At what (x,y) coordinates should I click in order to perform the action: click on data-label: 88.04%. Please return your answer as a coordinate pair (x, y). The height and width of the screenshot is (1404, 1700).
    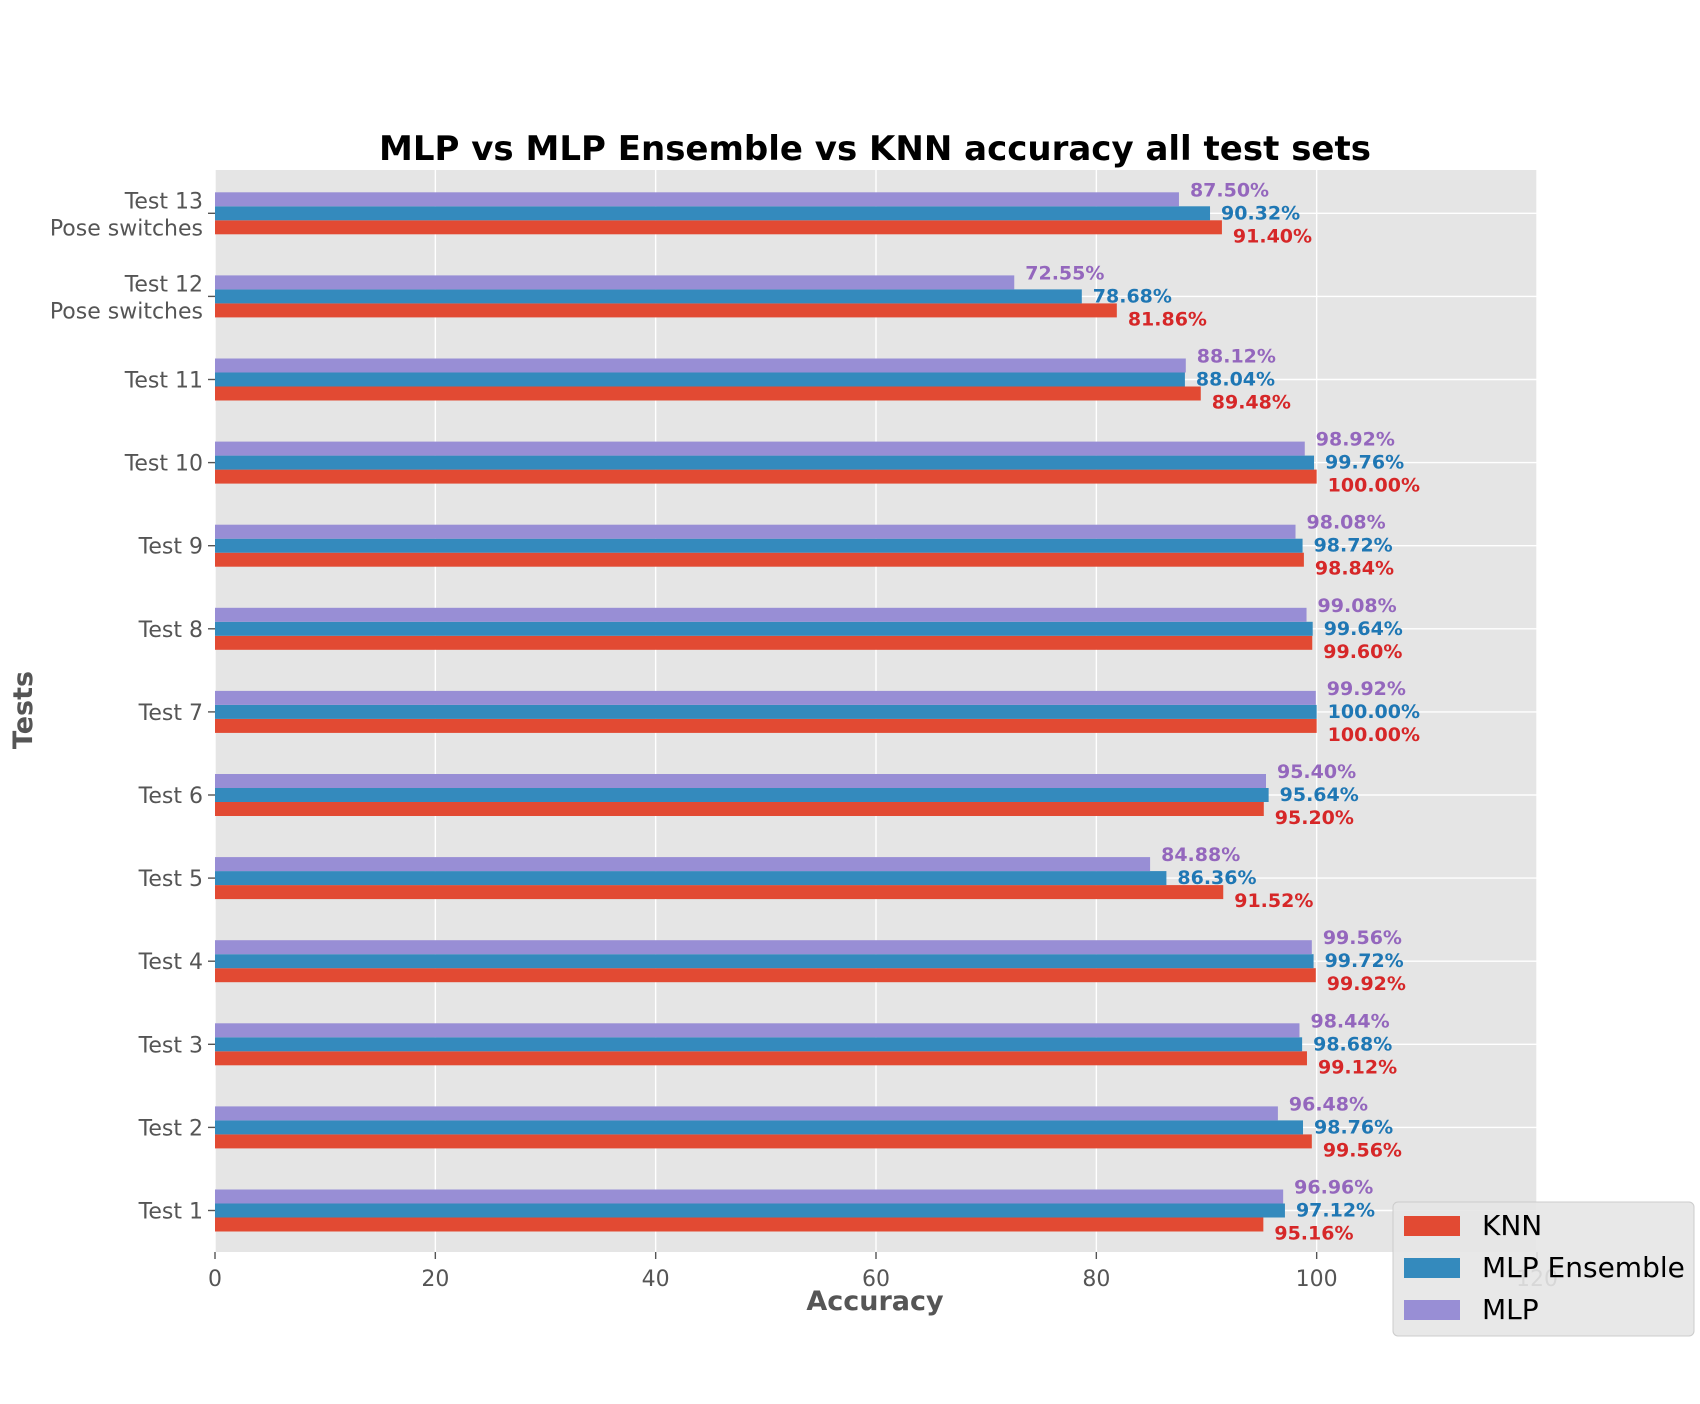
    Looking at the image, I should click on (1235, 380).